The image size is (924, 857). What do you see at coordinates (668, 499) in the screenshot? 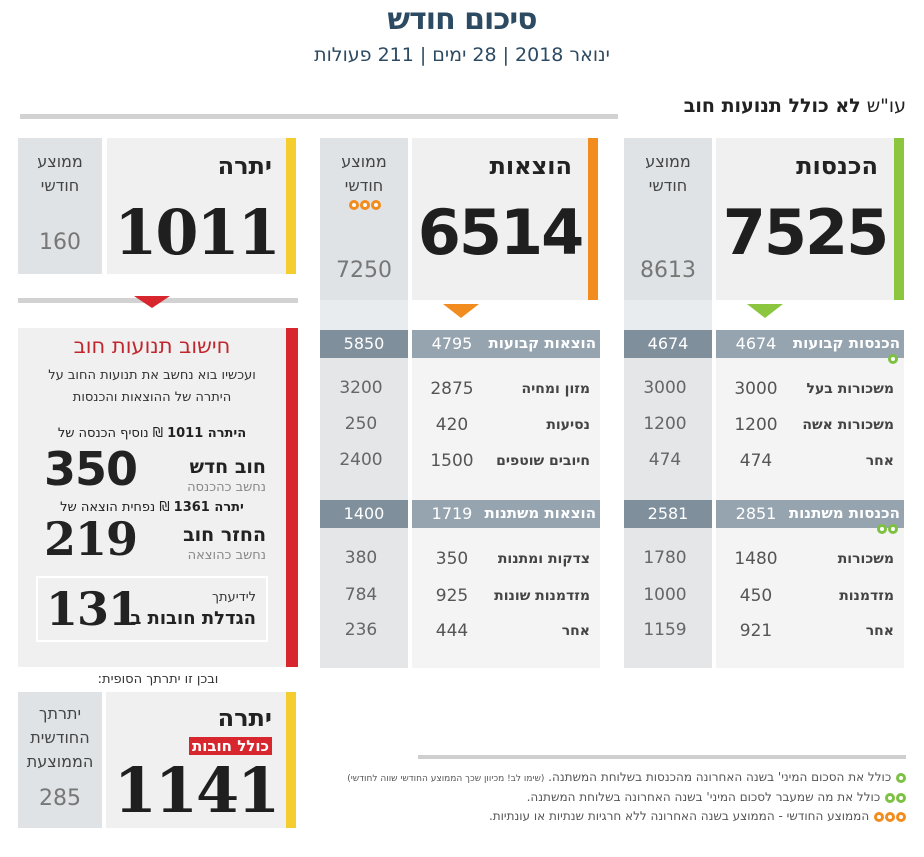
I see `income-table-avg-column: 4674 3000 1200 474 2581 1780 1000 1159` at bounding box center [668, 499].